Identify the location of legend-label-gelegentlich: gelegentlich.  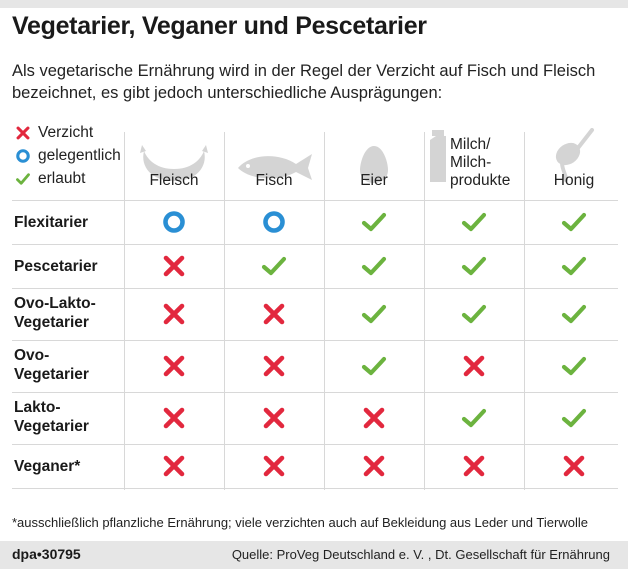
(79, 155).